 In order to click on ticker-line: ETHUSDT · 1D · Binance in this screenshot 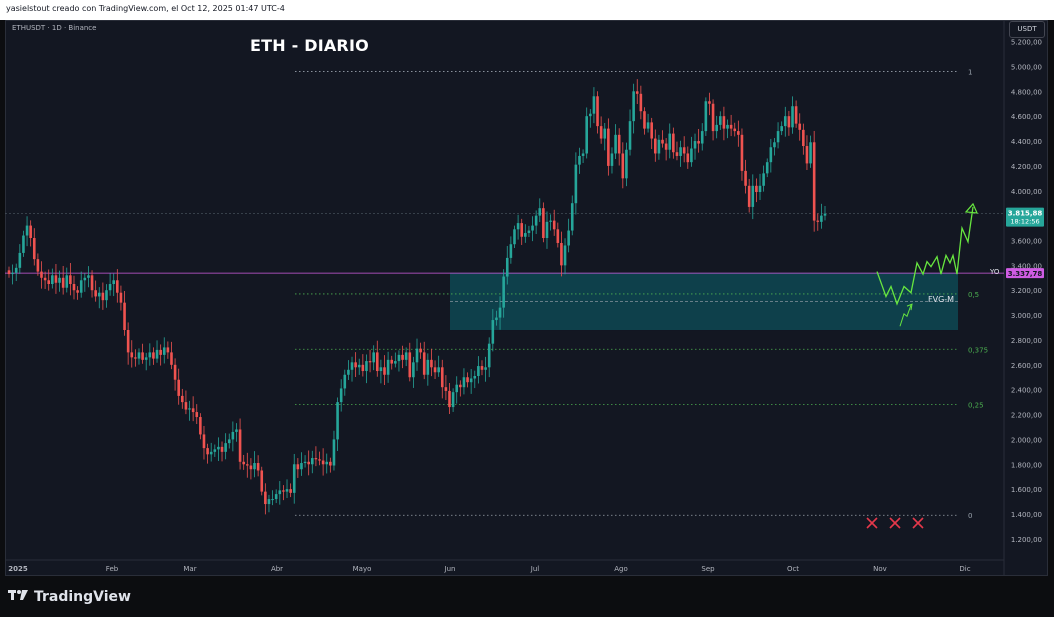, I will do `click(54, 28)`.